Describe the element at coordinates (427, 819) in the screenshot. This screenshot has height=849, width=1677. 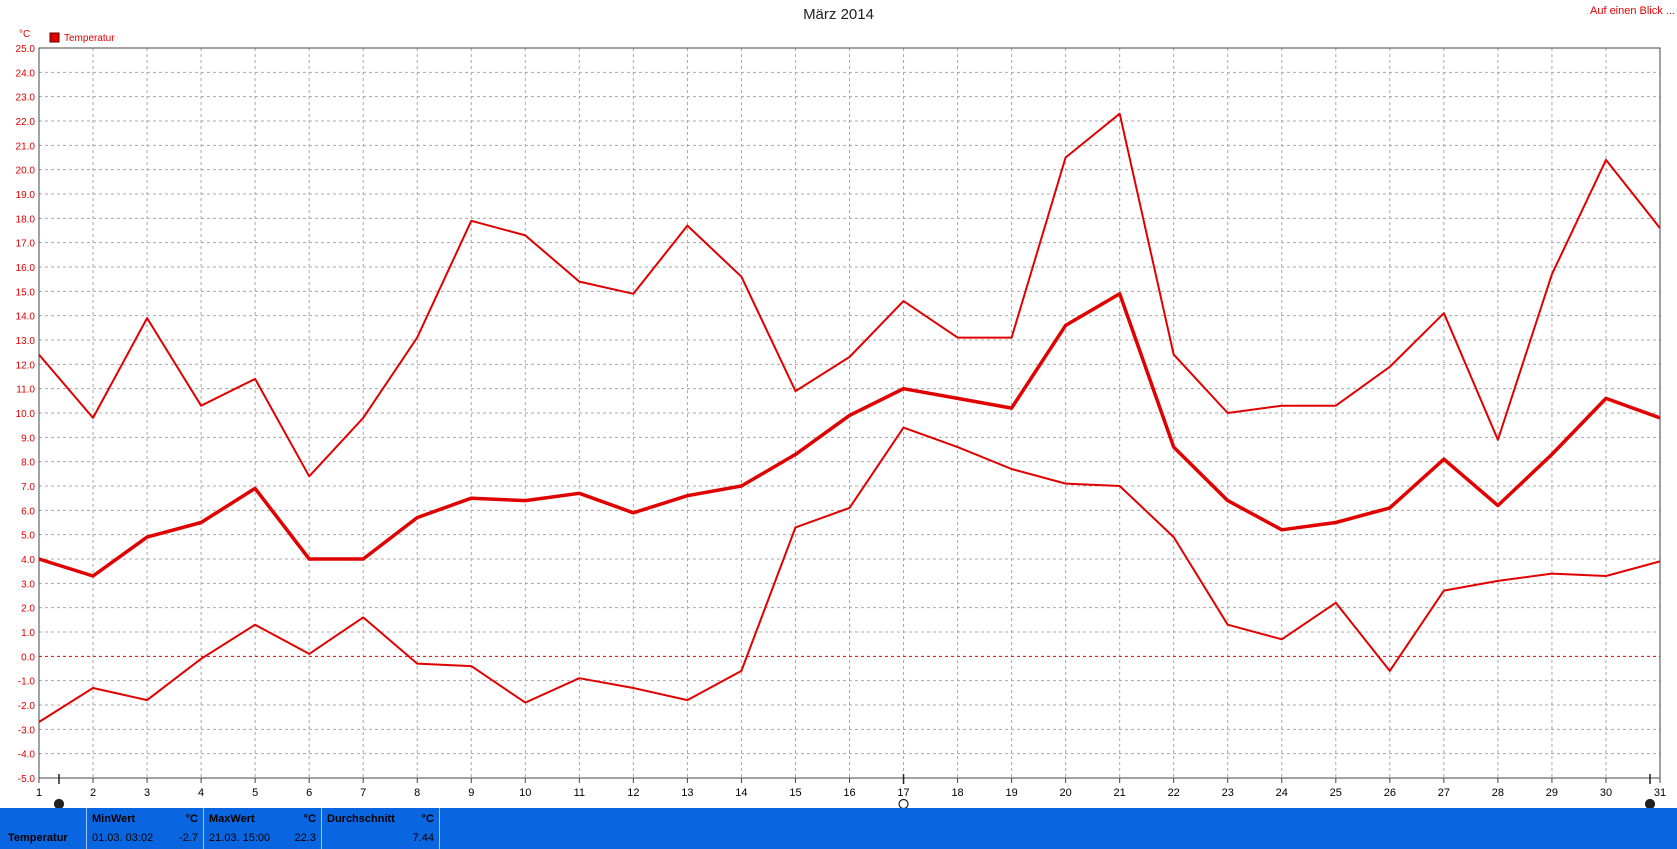
I see `stats-avg-unit: °C` at that location.